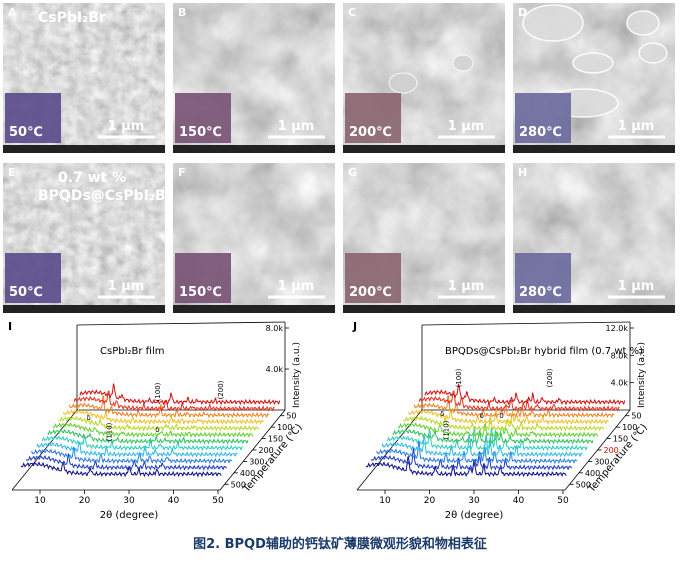 The height and width of the screenshot is (564, 680). Describe the element at coordinates (88, 238) in the screenshot. I see `sem-panel: E 50℃ 1 μm 0.7 wt % BPQDs@CsPbI₂Br` at that location.